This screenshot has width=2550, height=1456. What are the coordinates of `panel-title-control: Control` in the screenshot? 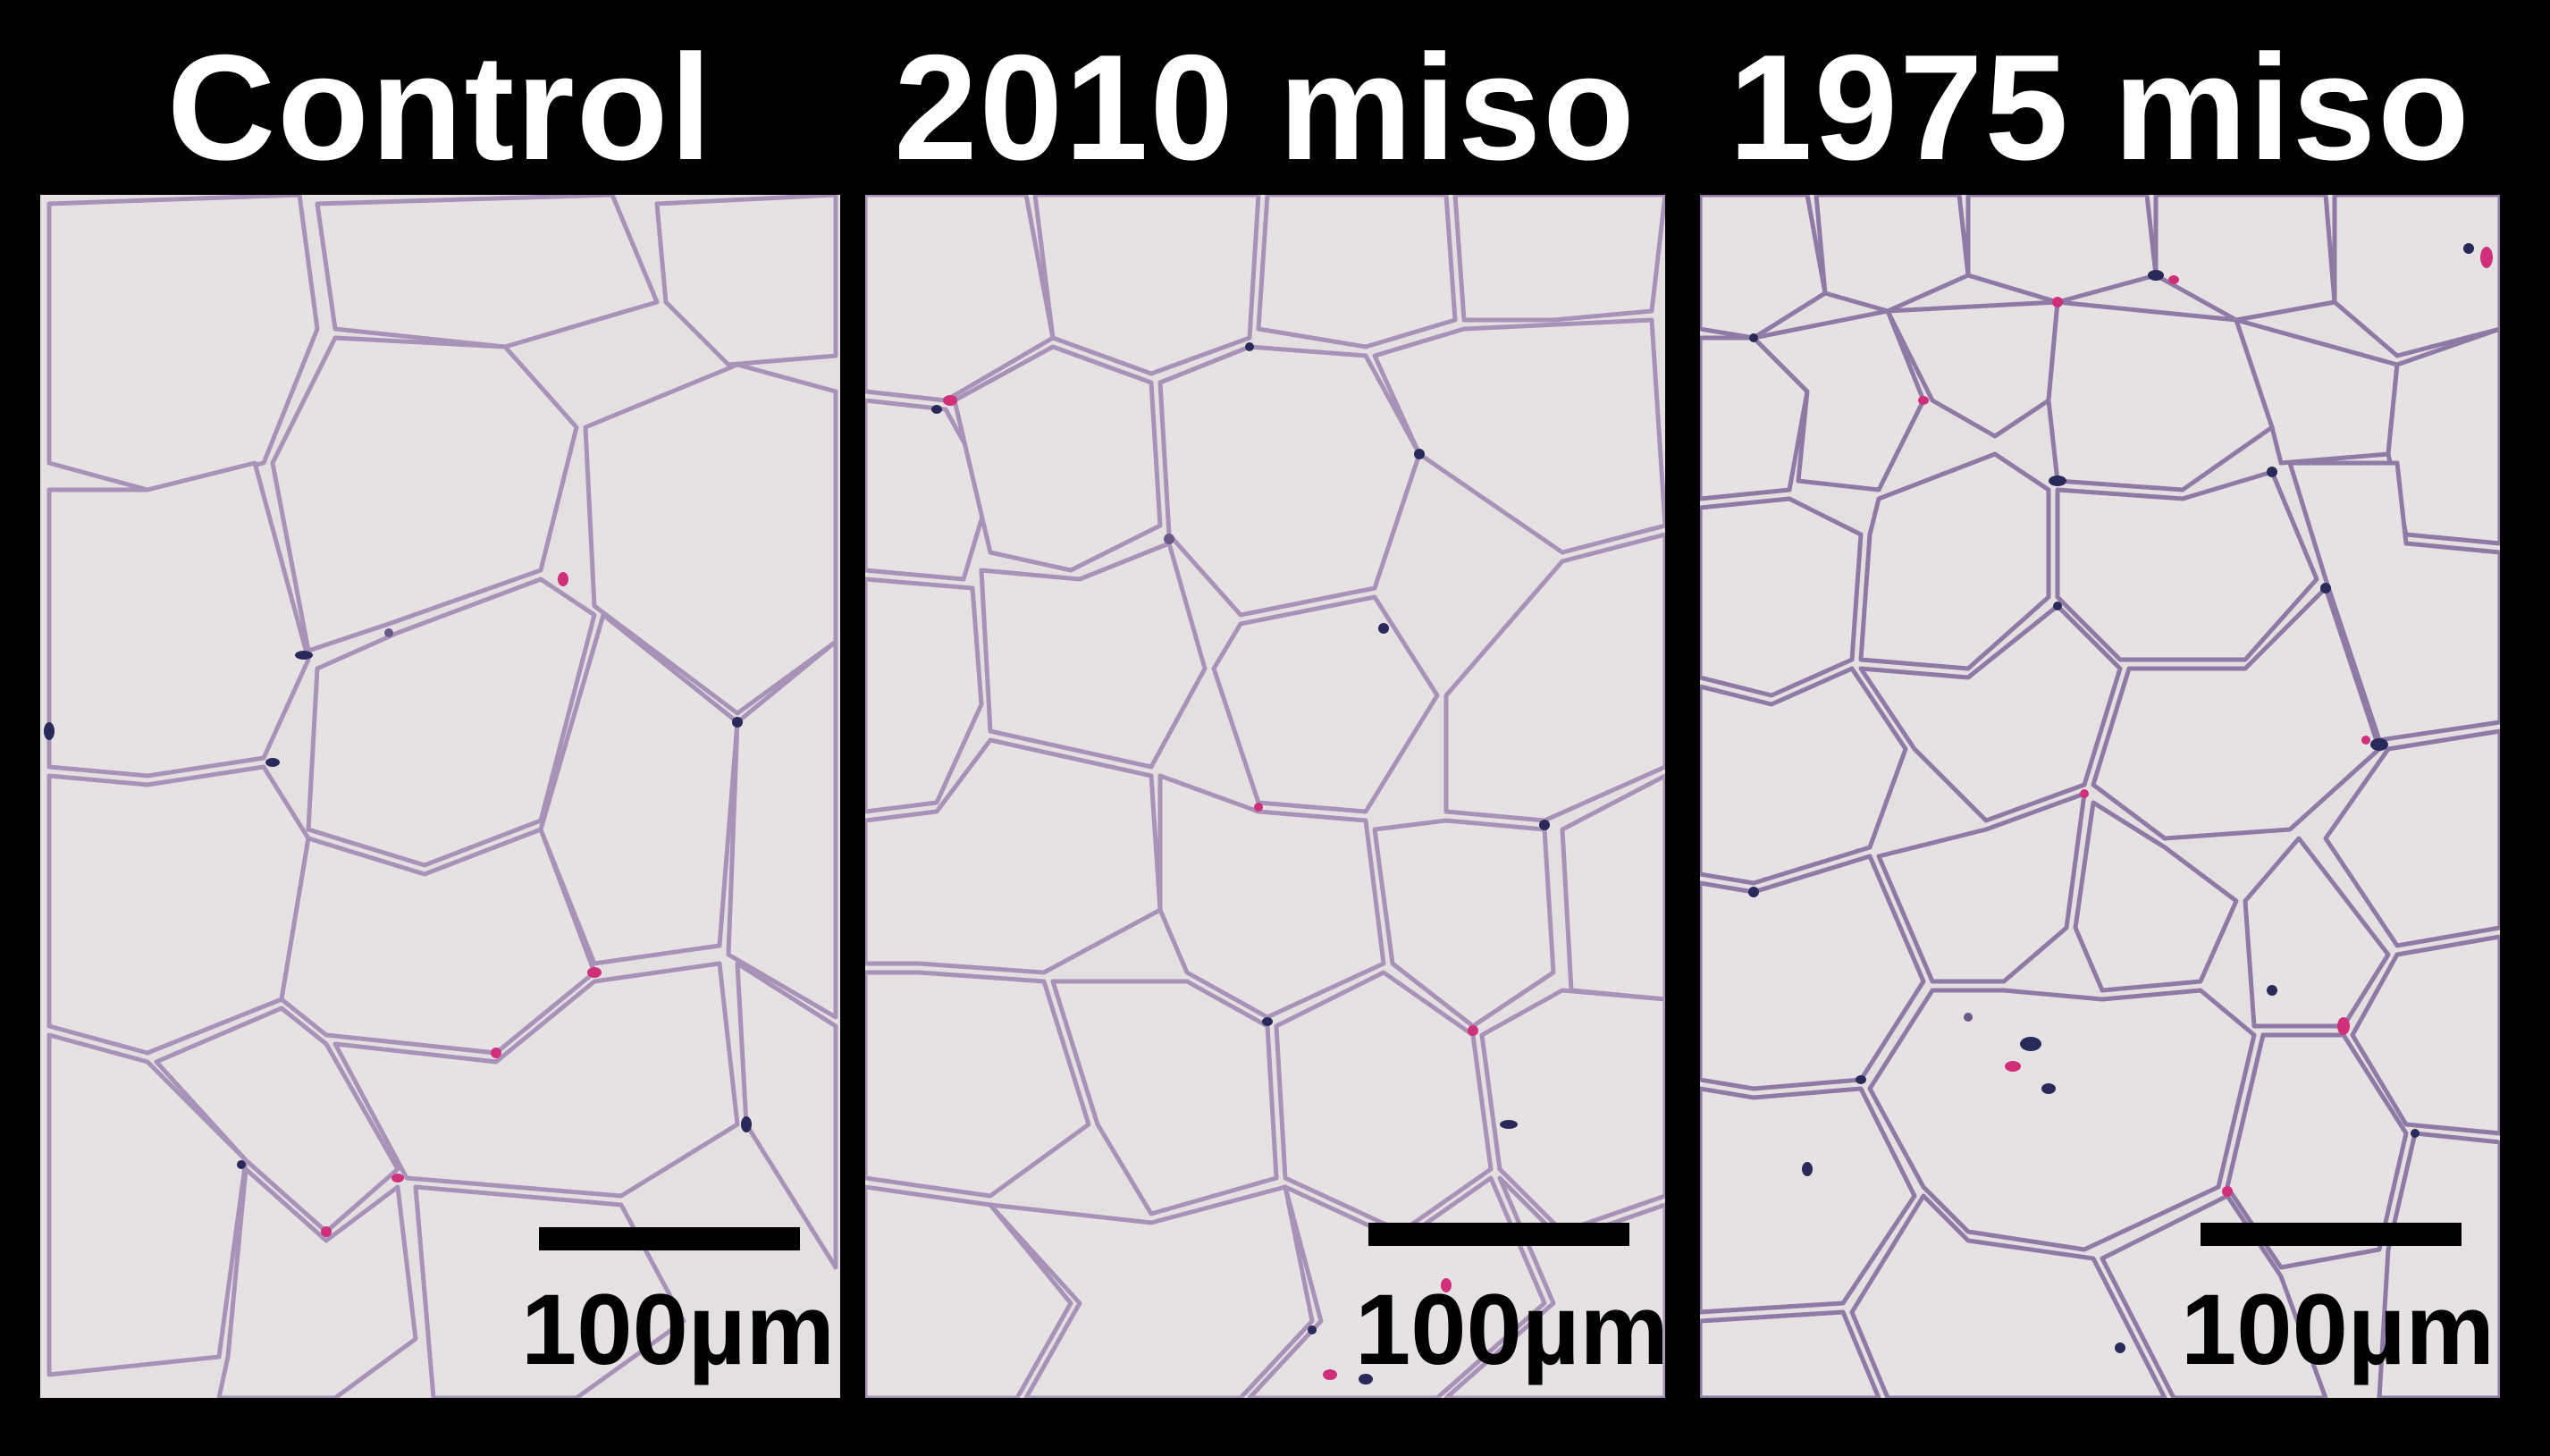 It's located at (440, 107).